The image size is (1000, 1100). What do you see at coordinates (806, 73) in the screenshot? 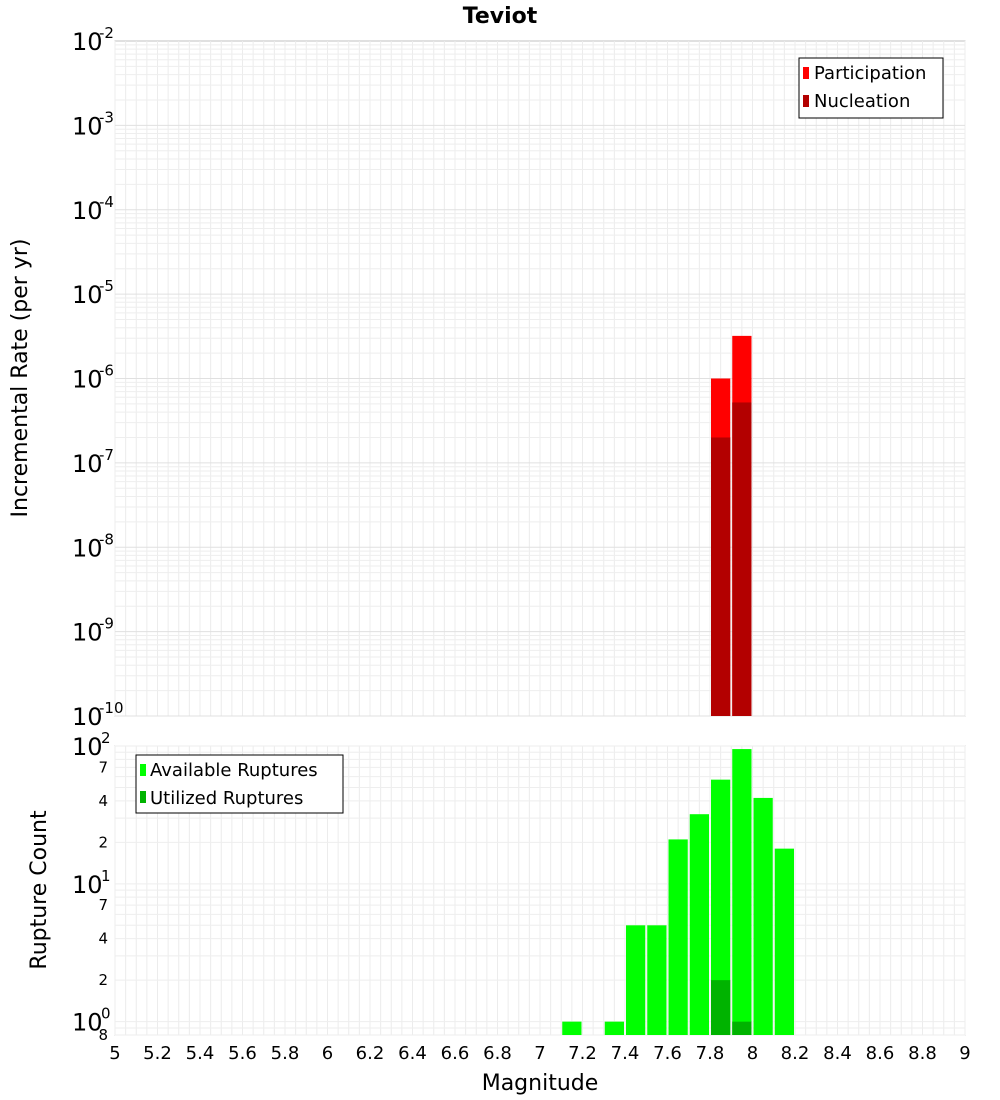
I see `legend-swatch-participation` at bounding box center [806, 73].